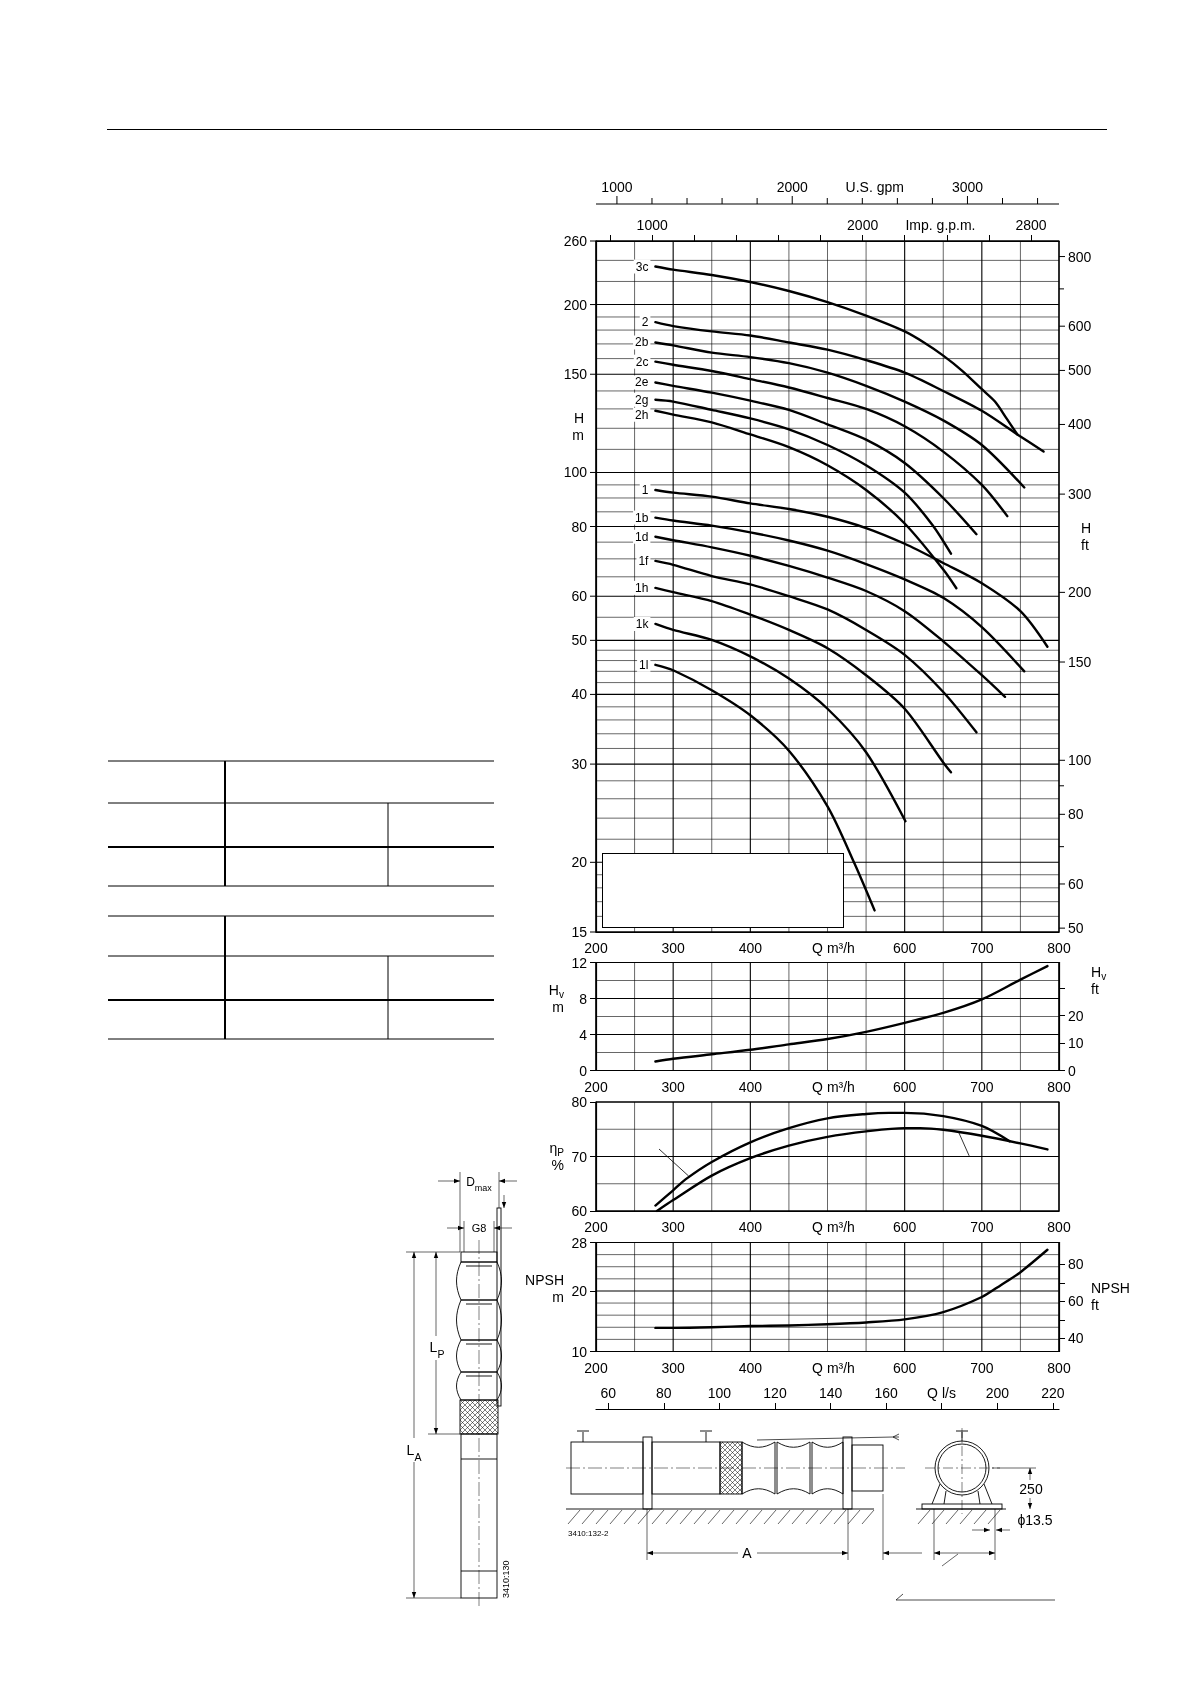 The image size is (1190, 1684). What do you see at coordinates (719, 1393) in the screenshot?
I see `x2-tick-label: 100` at bounding box center [719, 1393].